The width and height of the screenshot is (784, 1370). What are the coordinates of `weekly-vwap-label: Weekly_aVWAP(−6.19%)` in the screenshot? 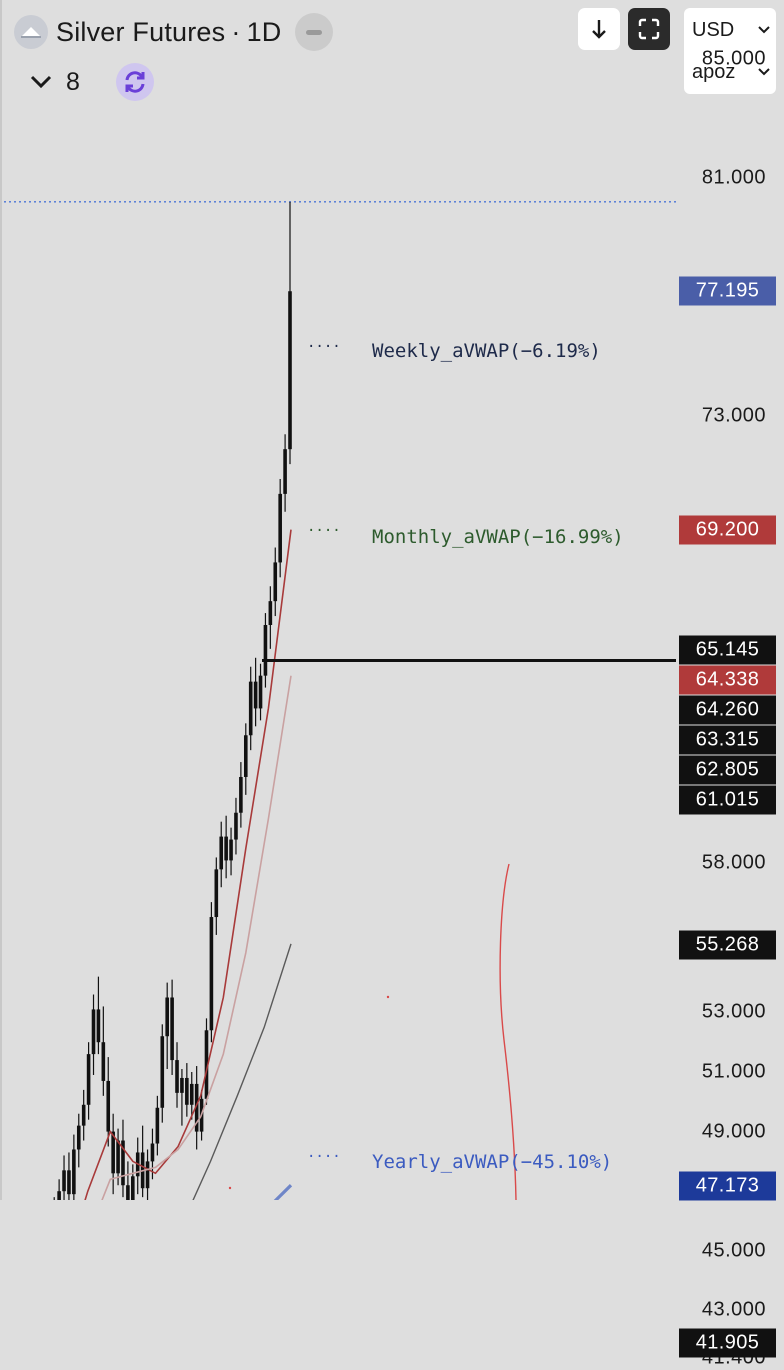 It's located at (486, 351).